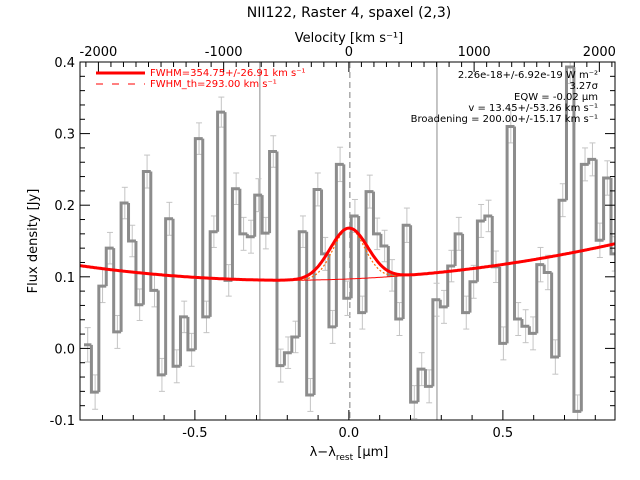  I want to click on y-axis-label: Flux density [Jy], so click(33, 241).